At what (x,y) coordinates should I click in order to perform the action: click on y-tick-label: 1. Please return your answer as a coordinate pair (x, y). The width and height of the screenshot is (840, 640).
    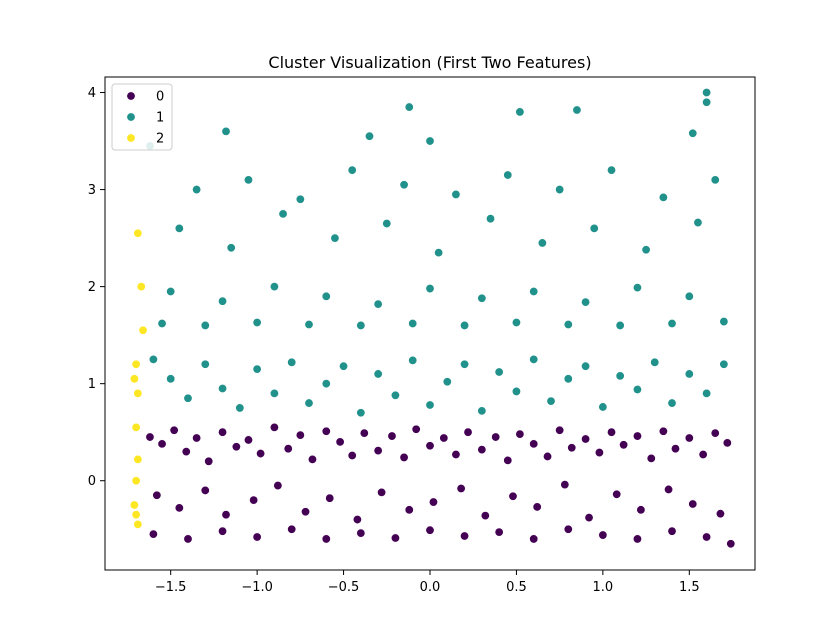
    Looking at the image, I should click on (92, 384).